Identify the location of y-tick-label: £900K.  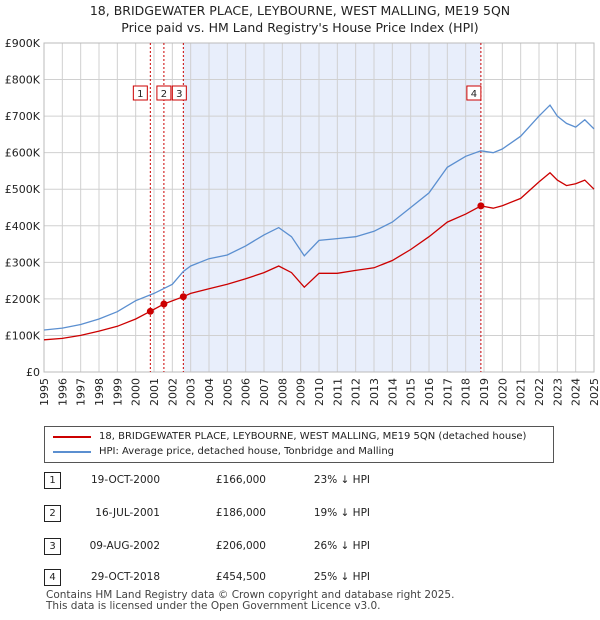
(23, 43).